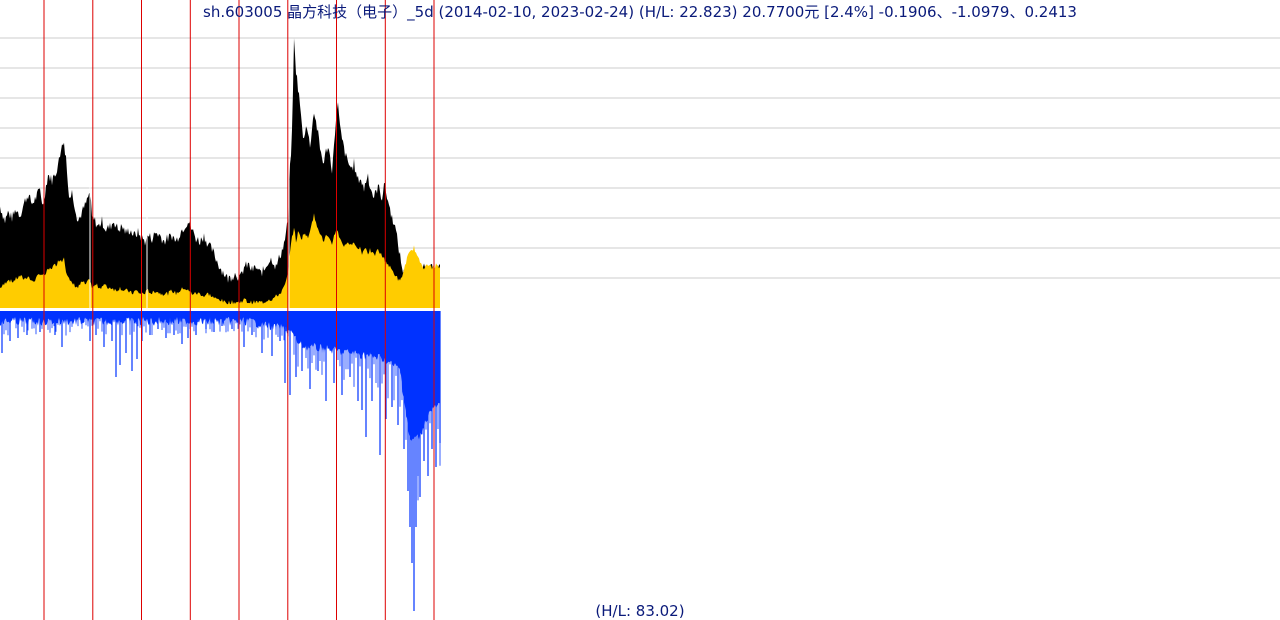  I want to click on axis-separator, so click(220, 309).